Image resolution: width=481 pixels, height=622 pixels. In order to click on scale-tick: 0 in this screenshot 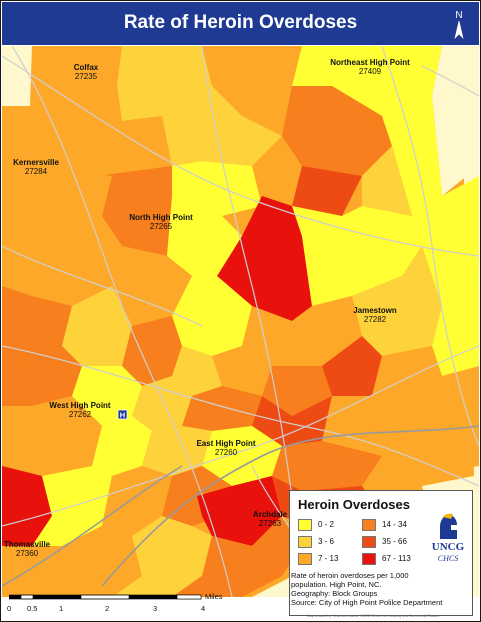, I will do `click(9, 608)`.